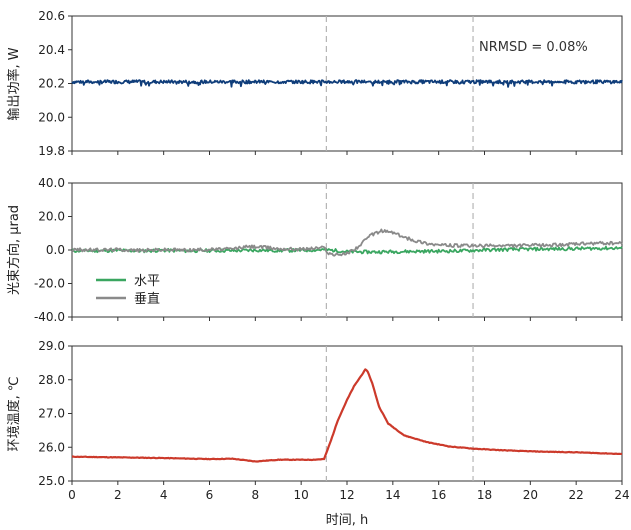 This screenshot has width=631, height=530. Describe the element at coordinates (484, 495) in the screenshot. I see `x-tick-label: 18` at that location.